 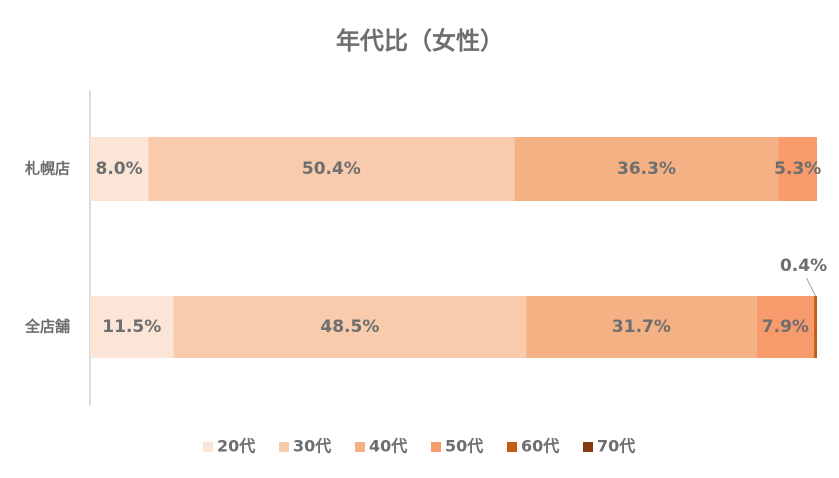 What do you see at coordinates (811, 287) in the screenshot?
I see `leader-line` at bounding box center [811, 287].